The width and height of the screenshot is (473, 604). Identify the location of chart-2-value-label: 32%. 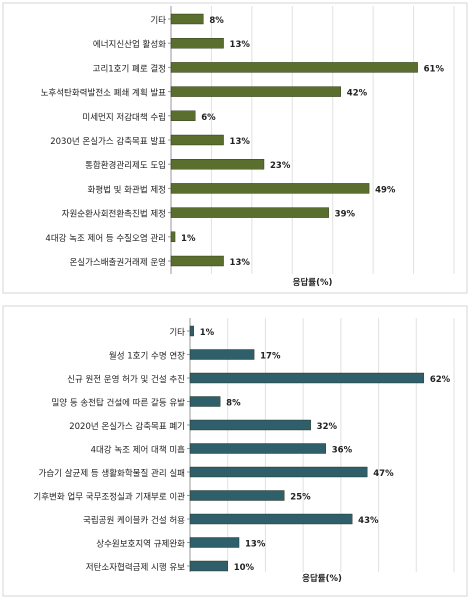
(327, 427).